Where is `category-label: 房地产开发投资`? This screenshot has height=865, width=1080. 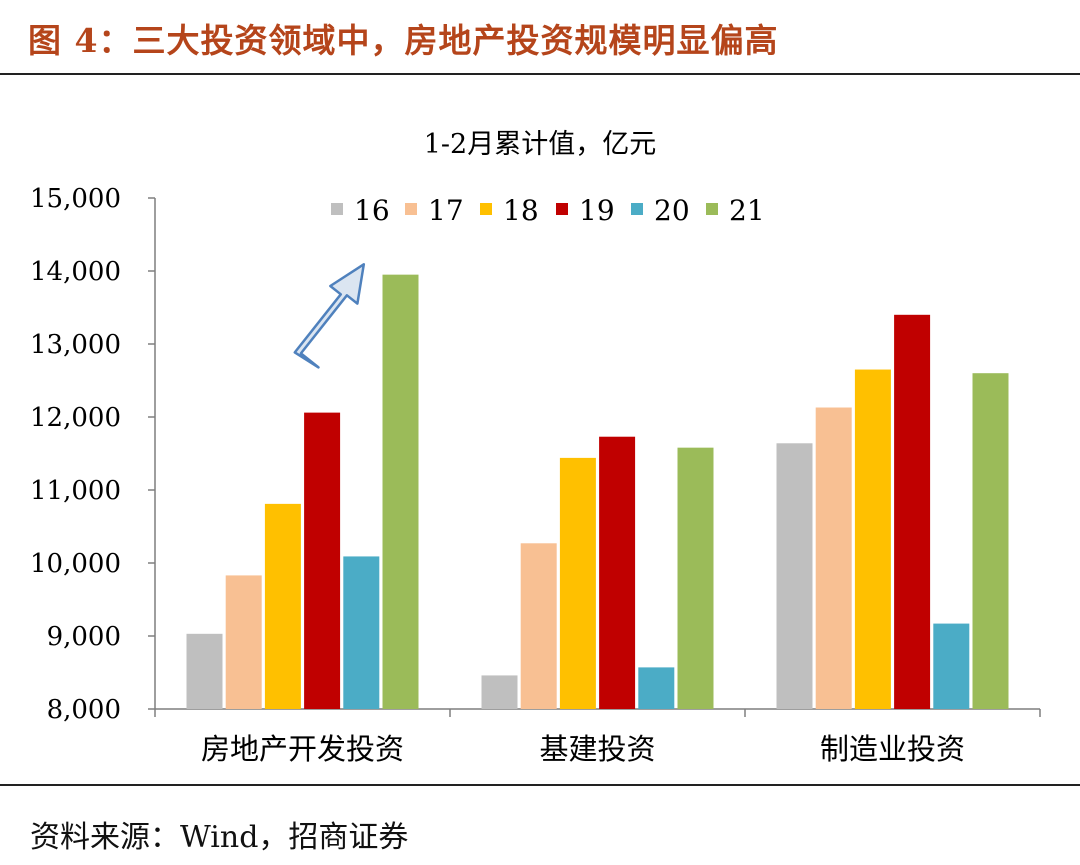
category-label: 房地产开发投资 is located at coordinates (302, 749).